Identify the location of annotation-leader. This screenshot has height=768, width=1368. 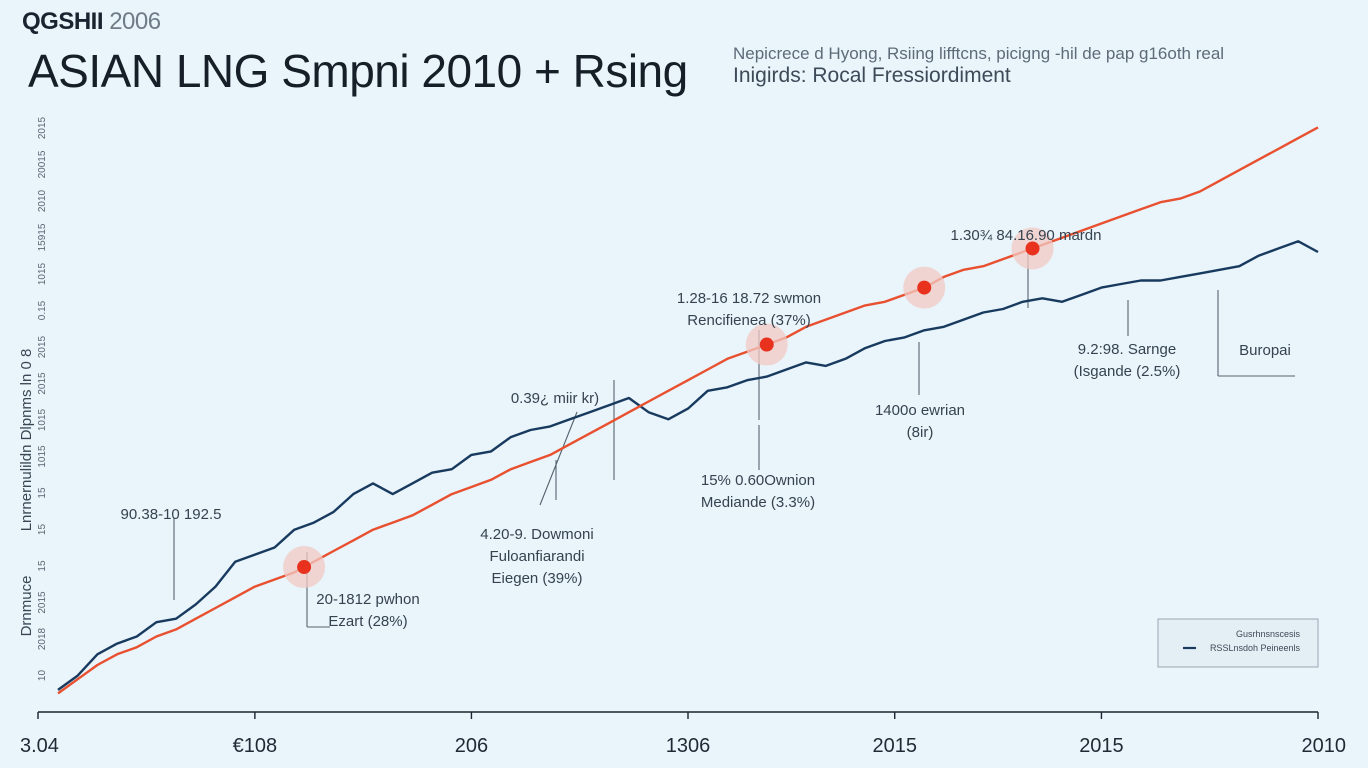
(558, 458).